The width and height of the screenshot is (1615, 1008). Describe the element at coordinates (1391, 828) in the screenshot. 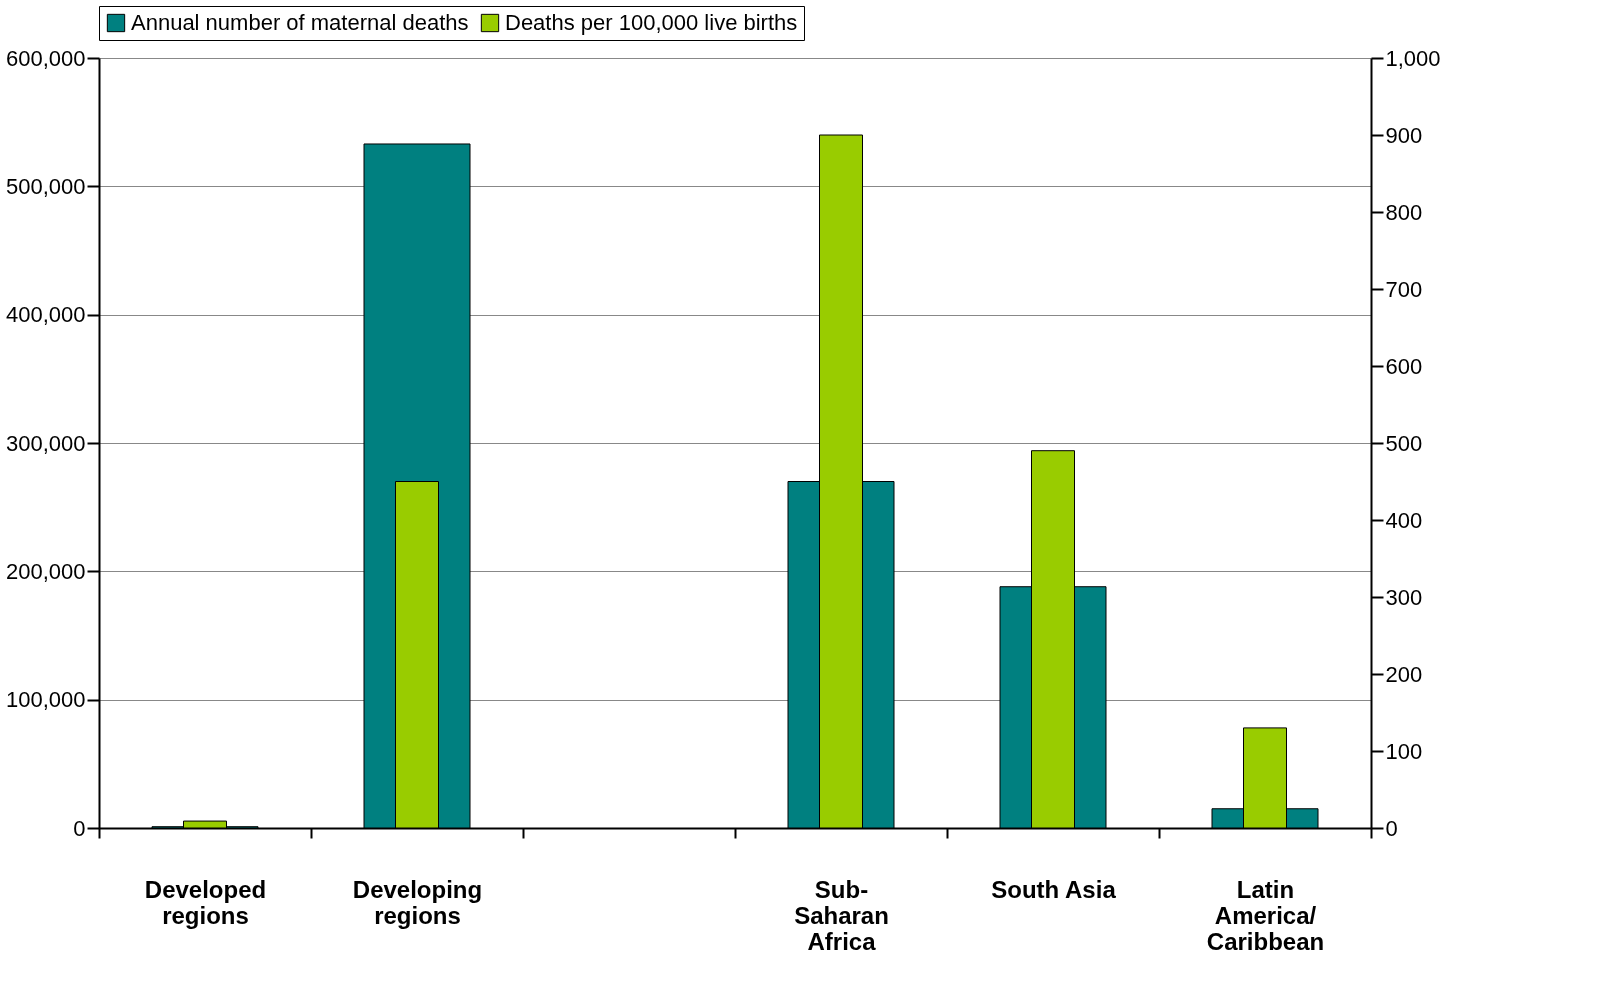

I see `y2-tick-label: 0` at that location.